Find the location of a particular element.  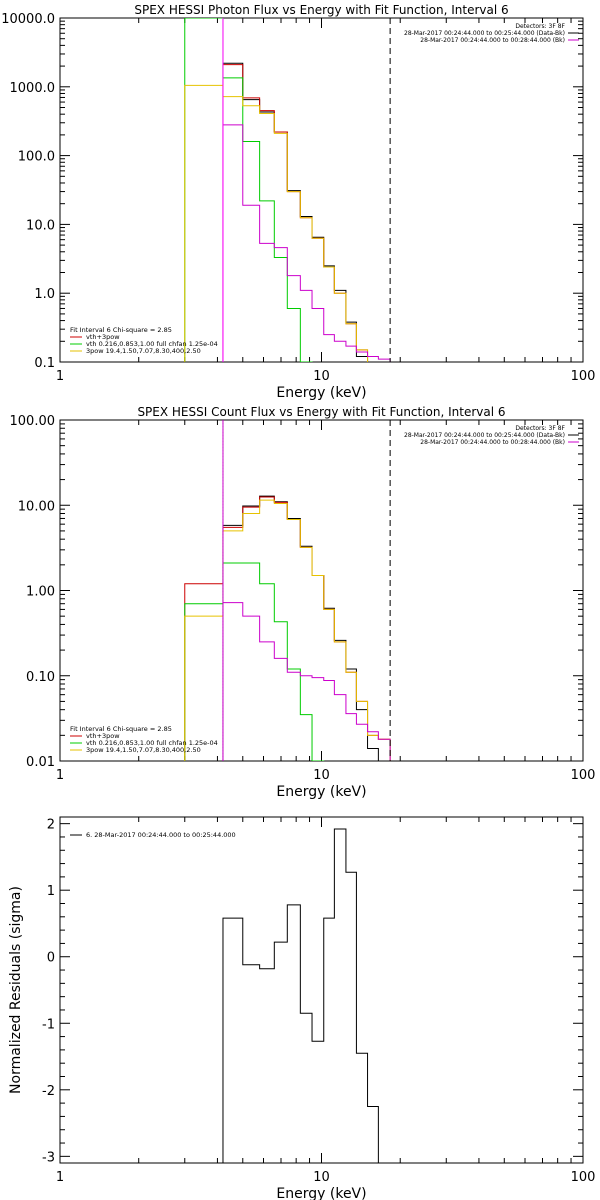

count-legend-entry: Fit Interval 6 Chi-square = 2.85 is located at coordinates (121, 729).